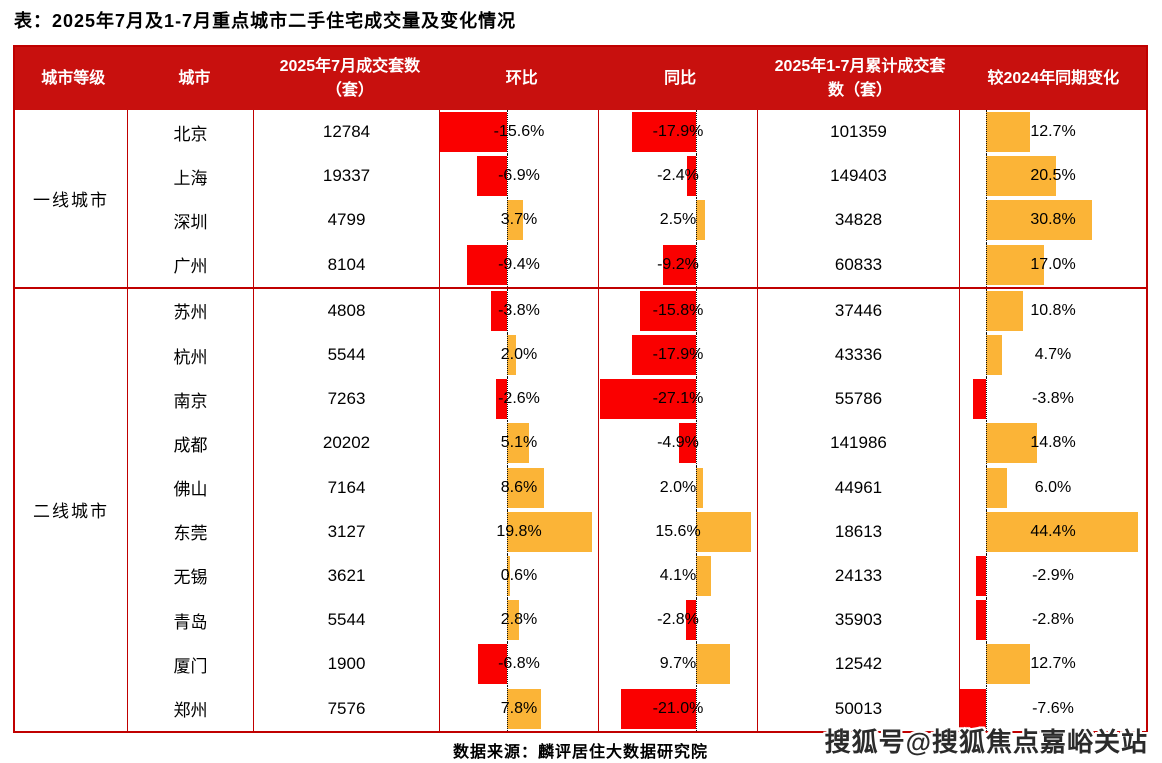 This screenshot has width=1162, height=763. Describe the element at coordinates (637, 487) in the screenshot. I see `table-row: 佛山 7164 8.6% 2.0% 44961 6.0%` at that location.